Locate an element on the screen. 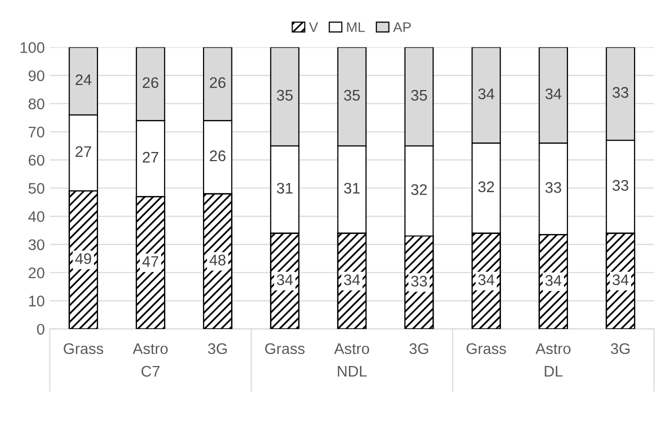 Image resolution: width=664 pixels, height=430 pixels. legend-label: V is located at coordinates (313, 27).